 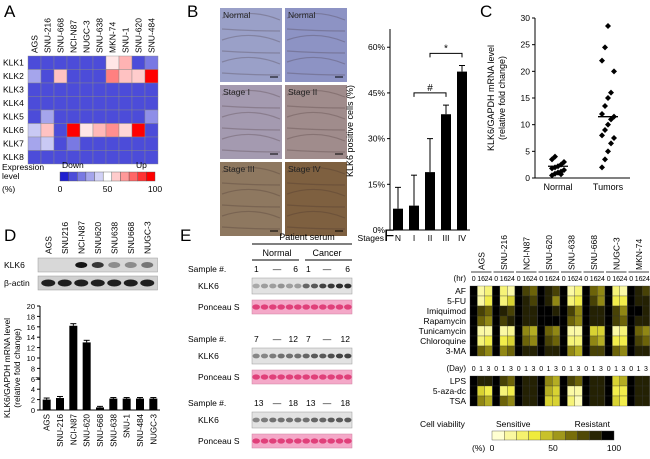 What do you see at coordinates (446, 311) in the screenshot?
I see `treatment-label: Imiquimod` at bounding box center [446, 311].